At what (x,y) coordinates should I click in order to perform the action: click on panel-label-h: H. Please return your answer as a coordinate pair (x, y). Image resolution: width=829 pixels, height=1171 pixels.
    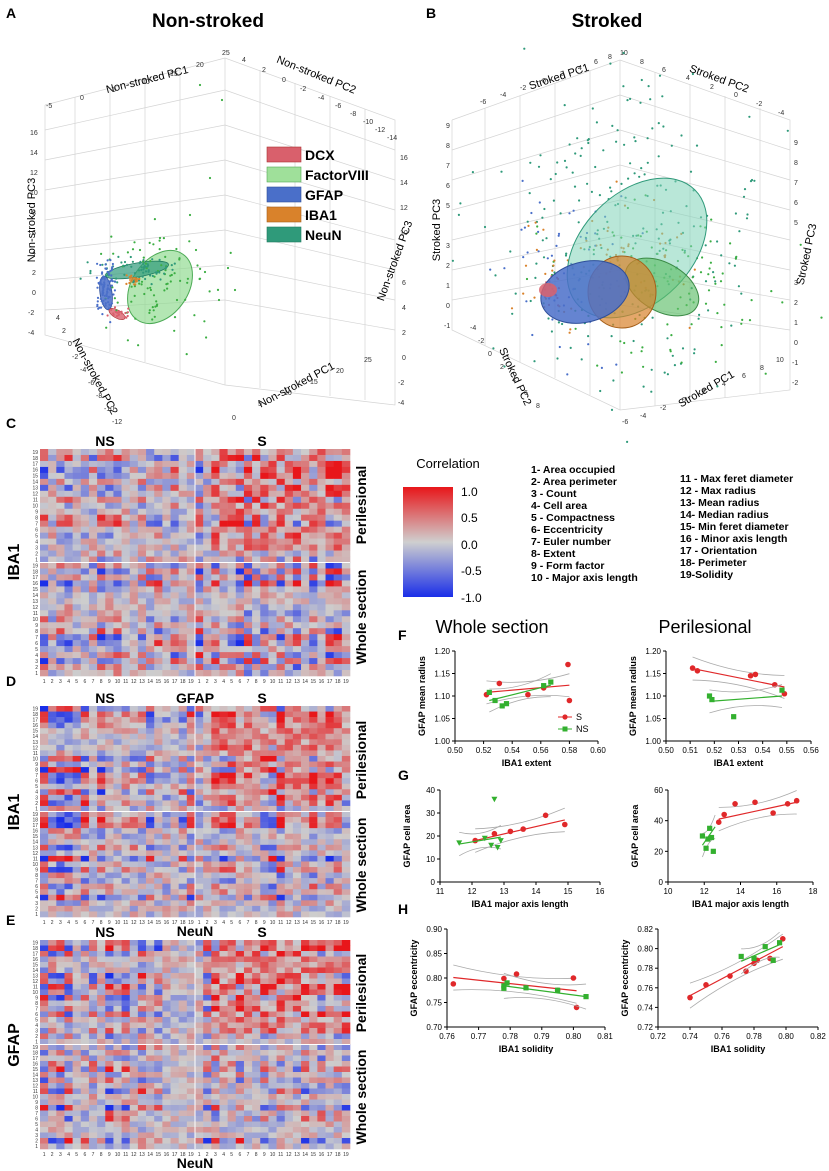
    Looking at the image, I should click on (403, 909).